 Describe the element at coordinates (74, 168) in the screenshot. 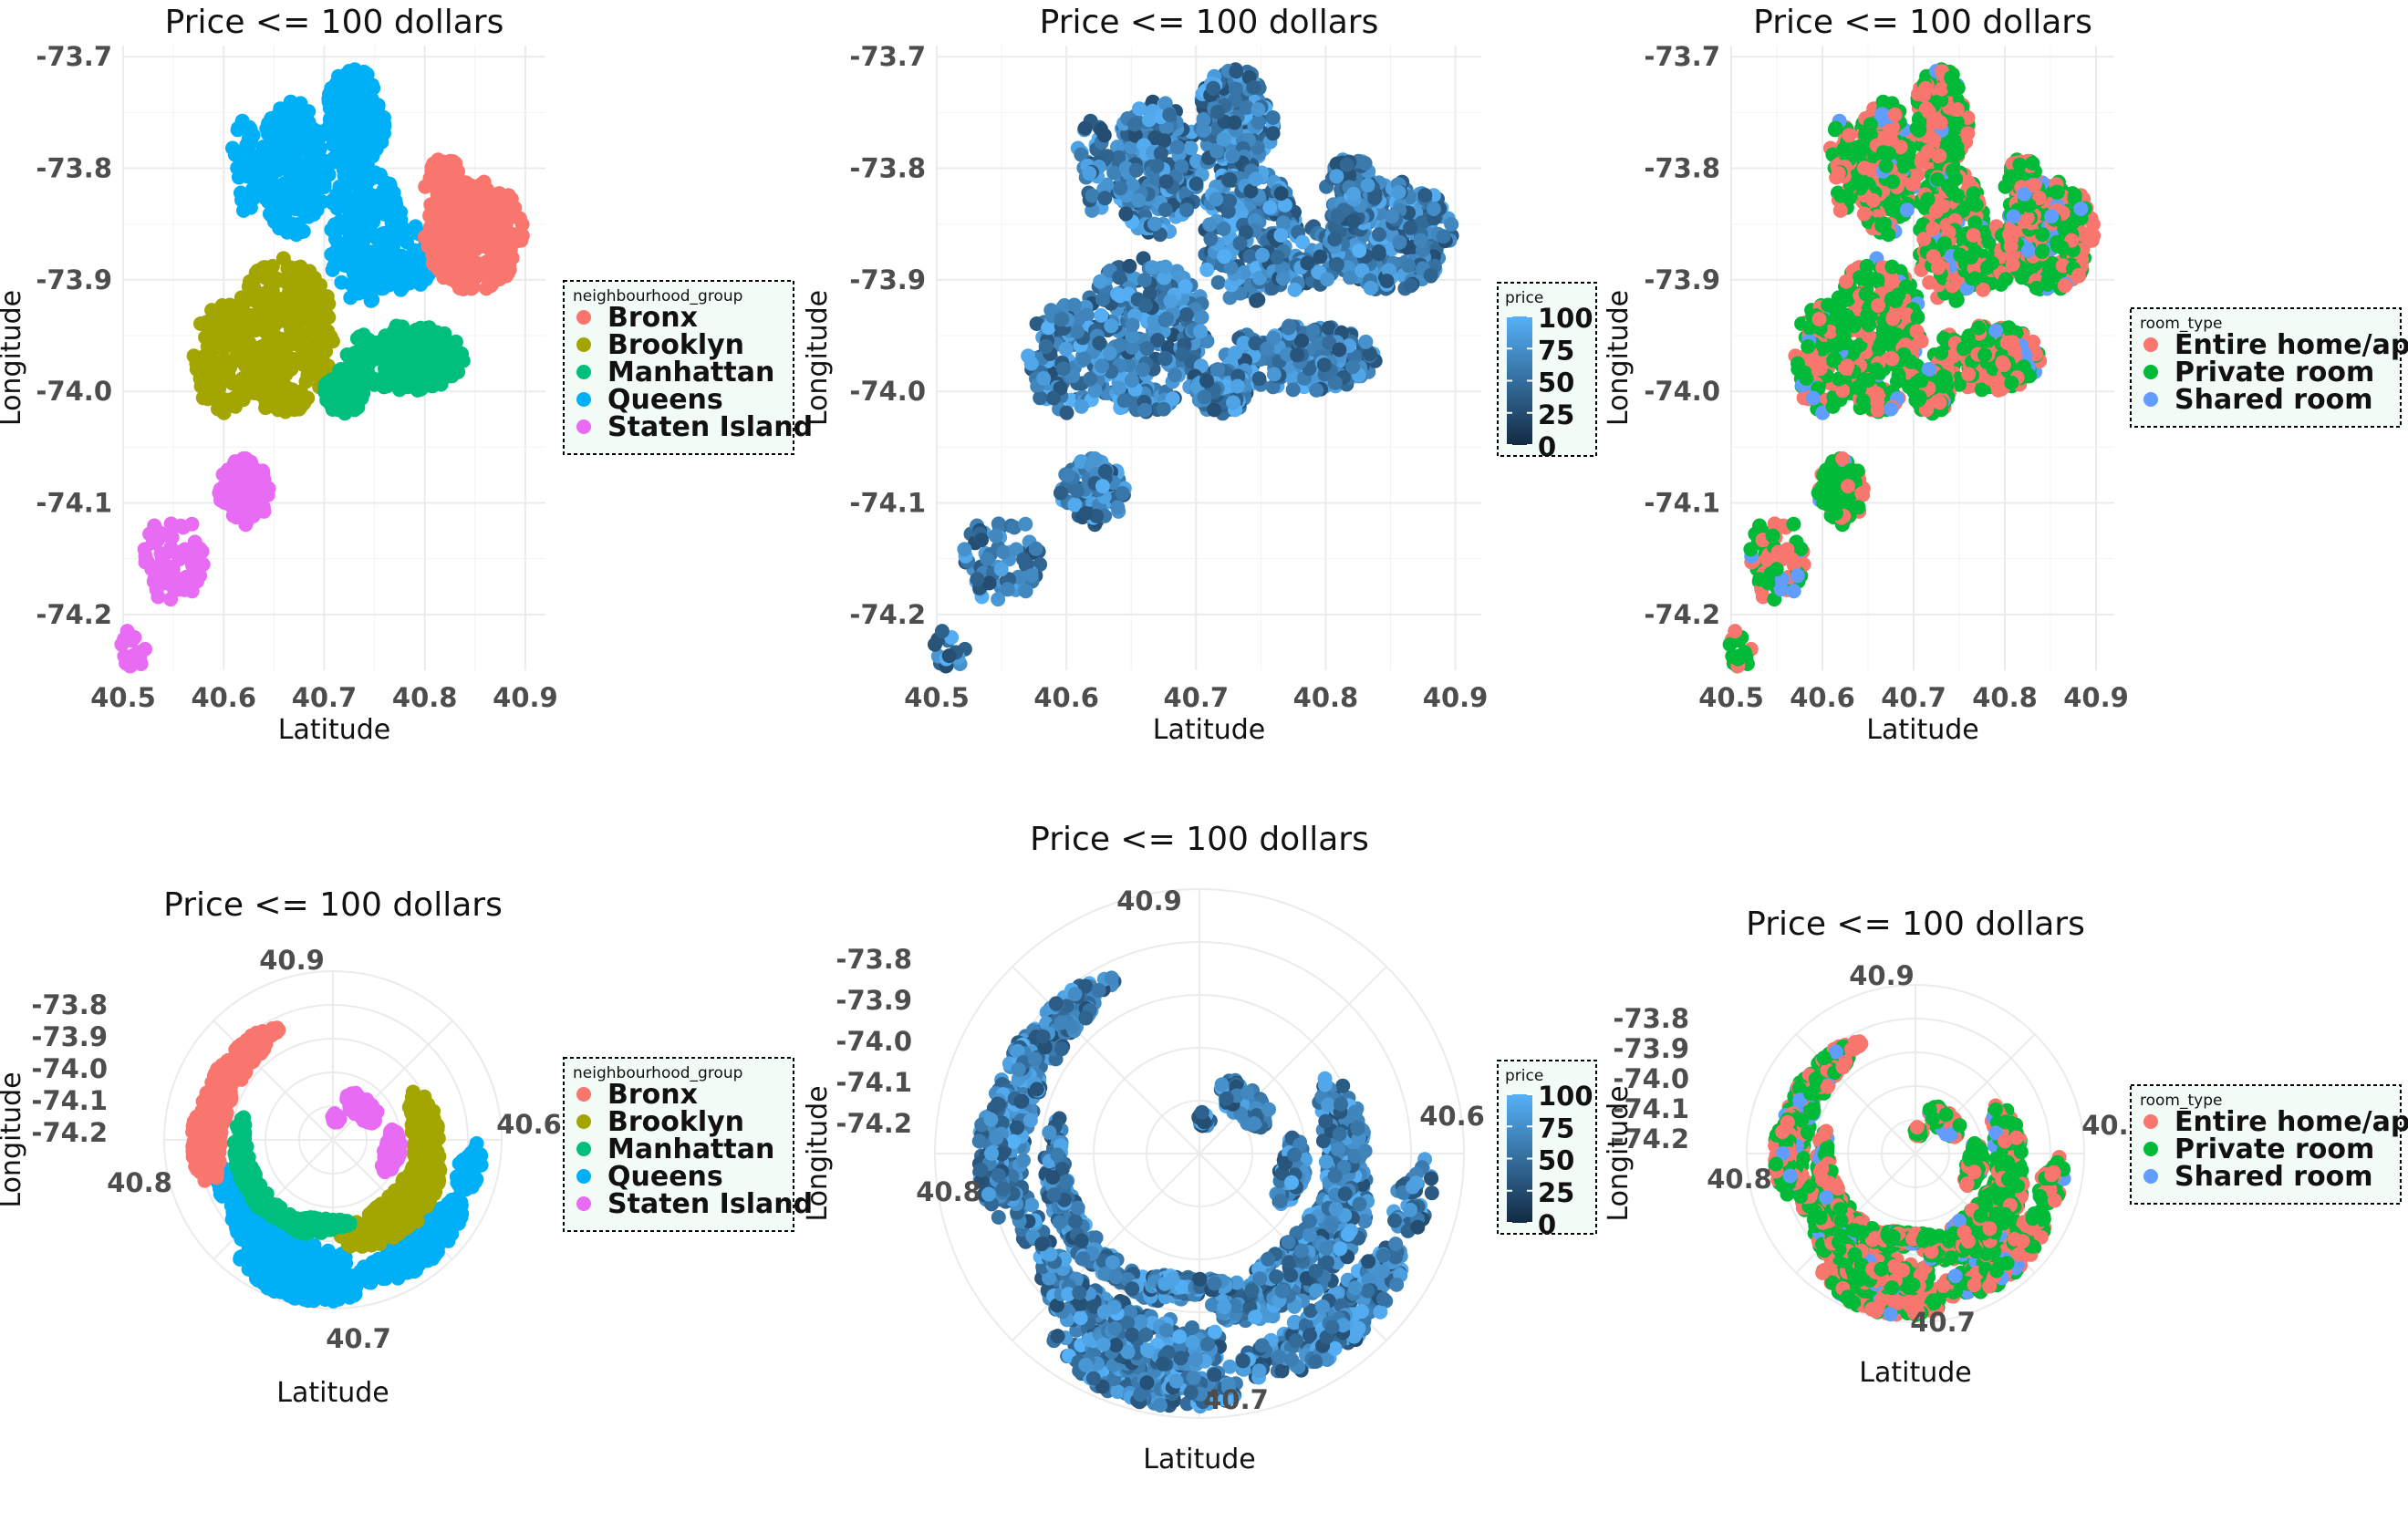

I see `y-tick-label: -73.8` at that location.